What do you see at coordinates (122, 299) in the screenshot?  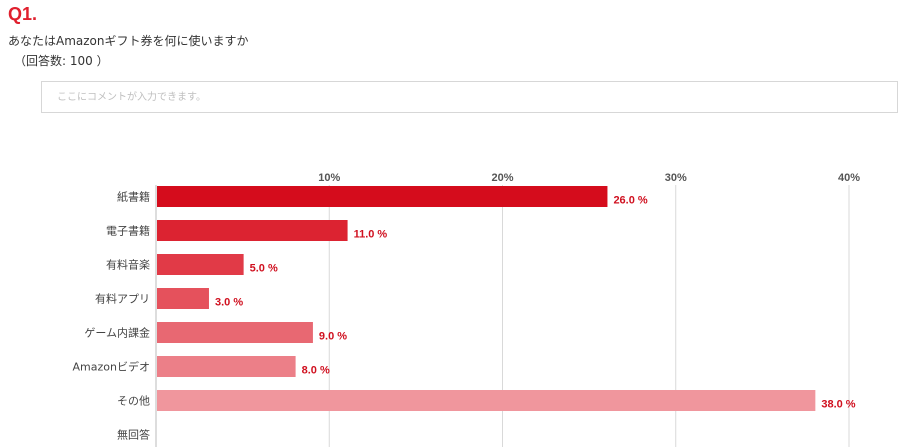 I see `category-label: 有料アプリ` at bounding box center [122, 299].